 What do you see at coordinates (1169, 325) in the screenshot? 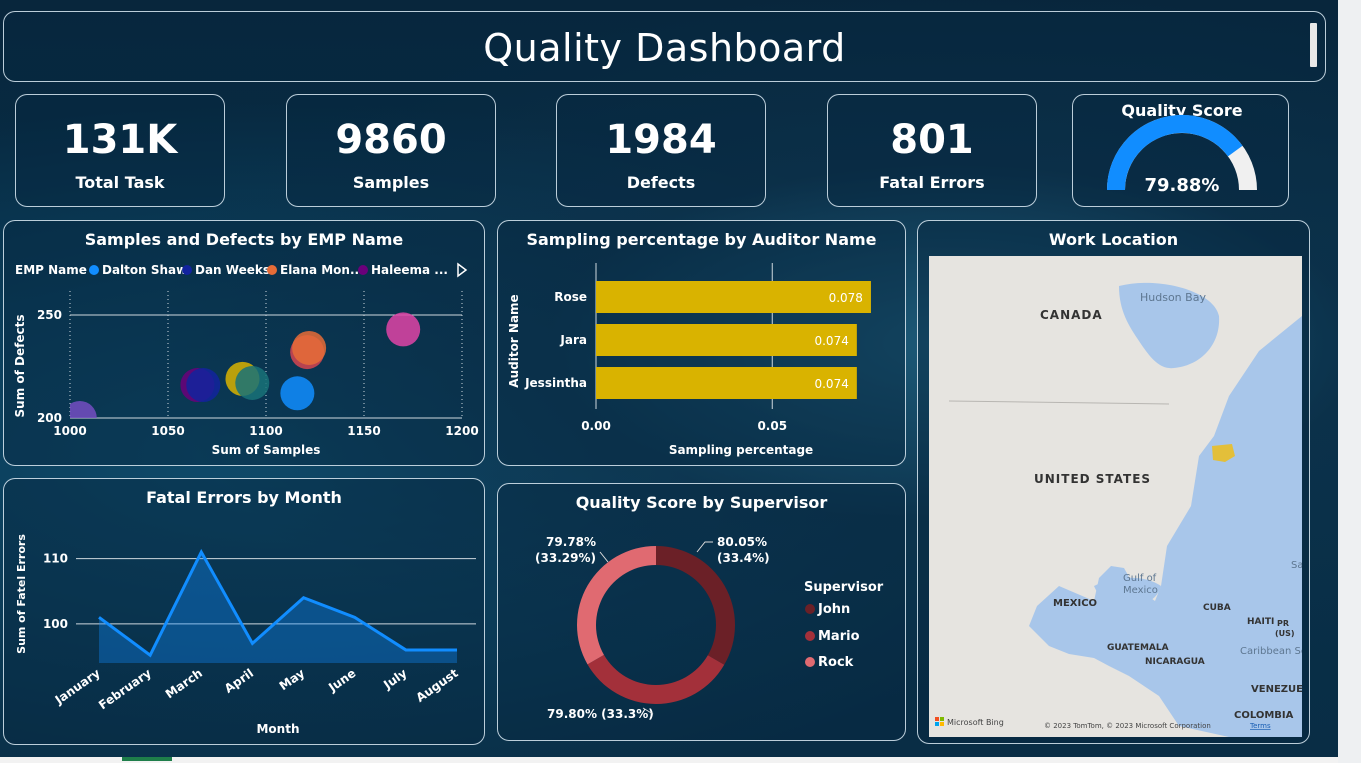
I see `hudson-bay` at bounding box center [1169, 325].